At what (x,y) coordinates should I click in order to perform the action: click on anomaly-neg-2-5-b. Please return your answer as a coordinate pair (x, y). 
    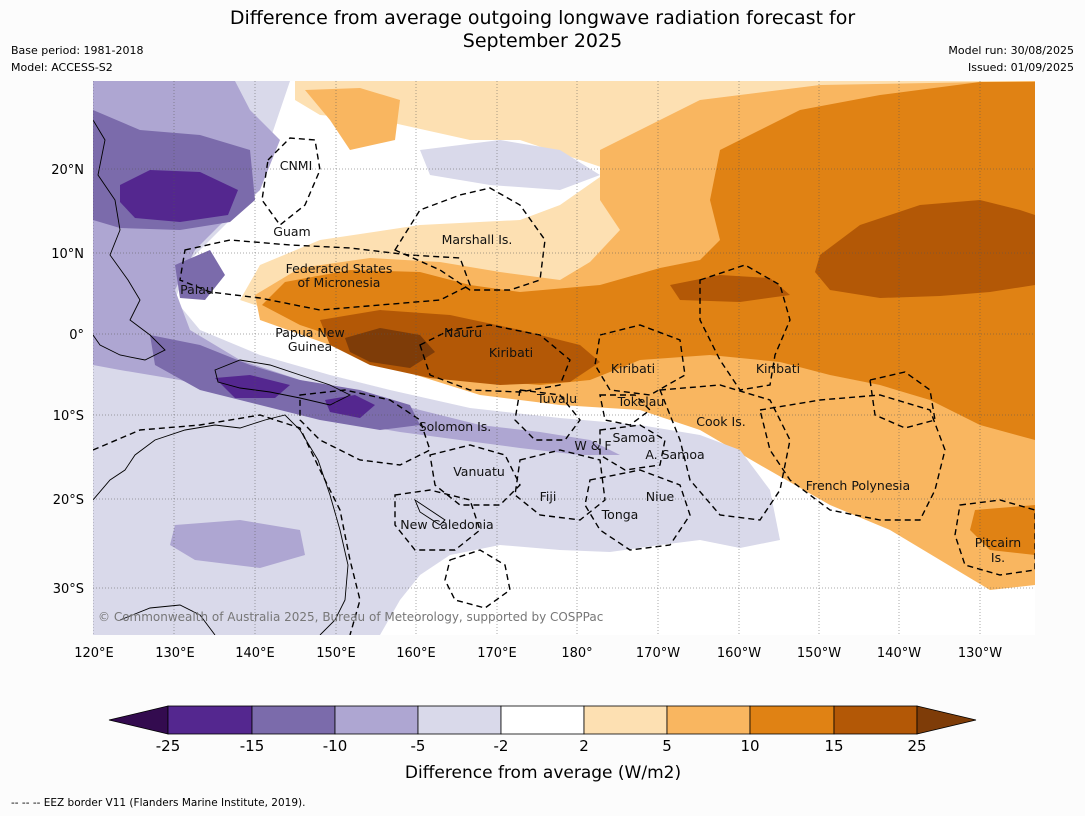
    Looking at the image, I should click on (510, 165).